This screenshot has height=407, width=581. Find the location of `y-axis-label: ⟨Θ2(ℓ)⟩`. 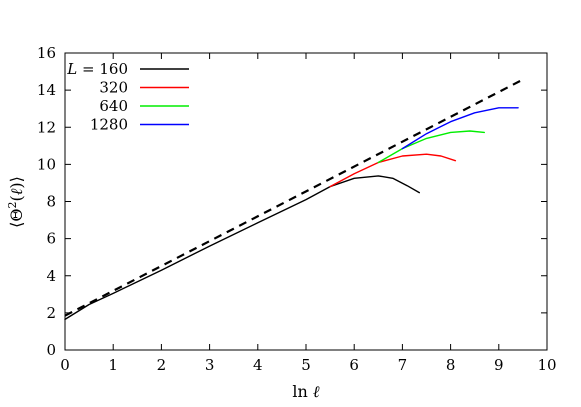

y-axis-label: ⟨Θ2(ℓ)⟩ is located at coordinates (16, 202).